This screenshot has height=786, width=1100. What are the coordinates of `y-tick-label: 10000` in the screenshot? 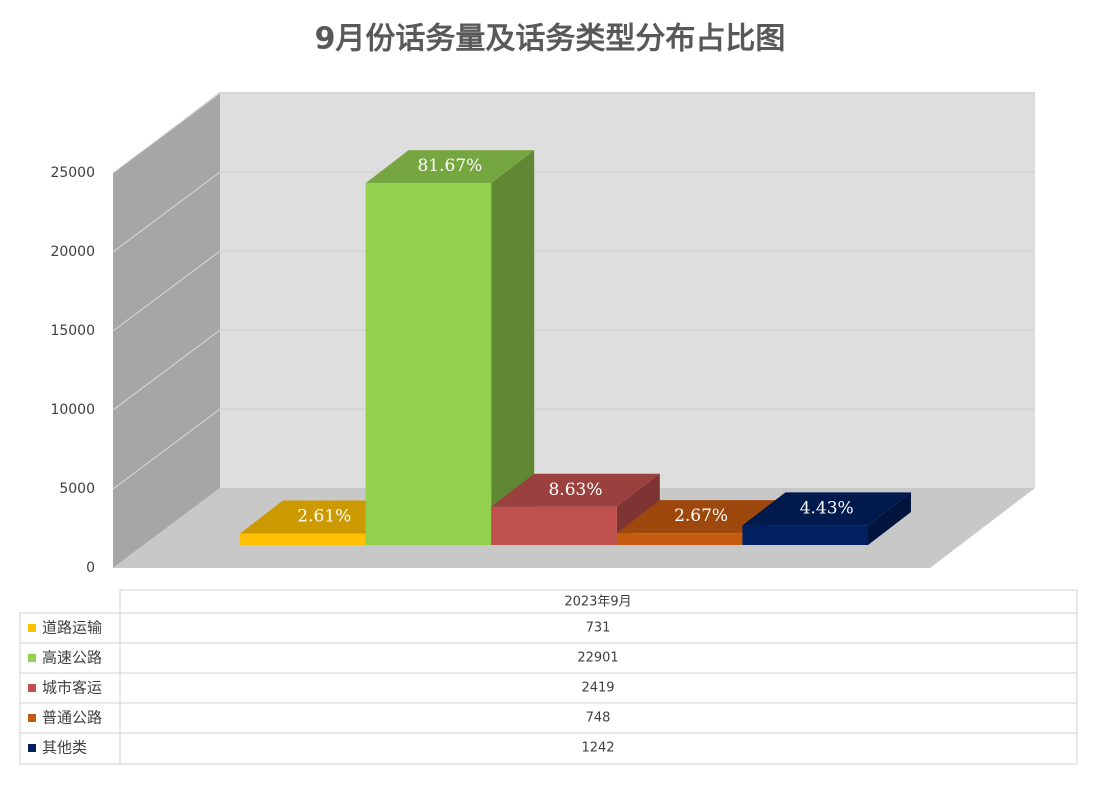 It's located at (72, 410).